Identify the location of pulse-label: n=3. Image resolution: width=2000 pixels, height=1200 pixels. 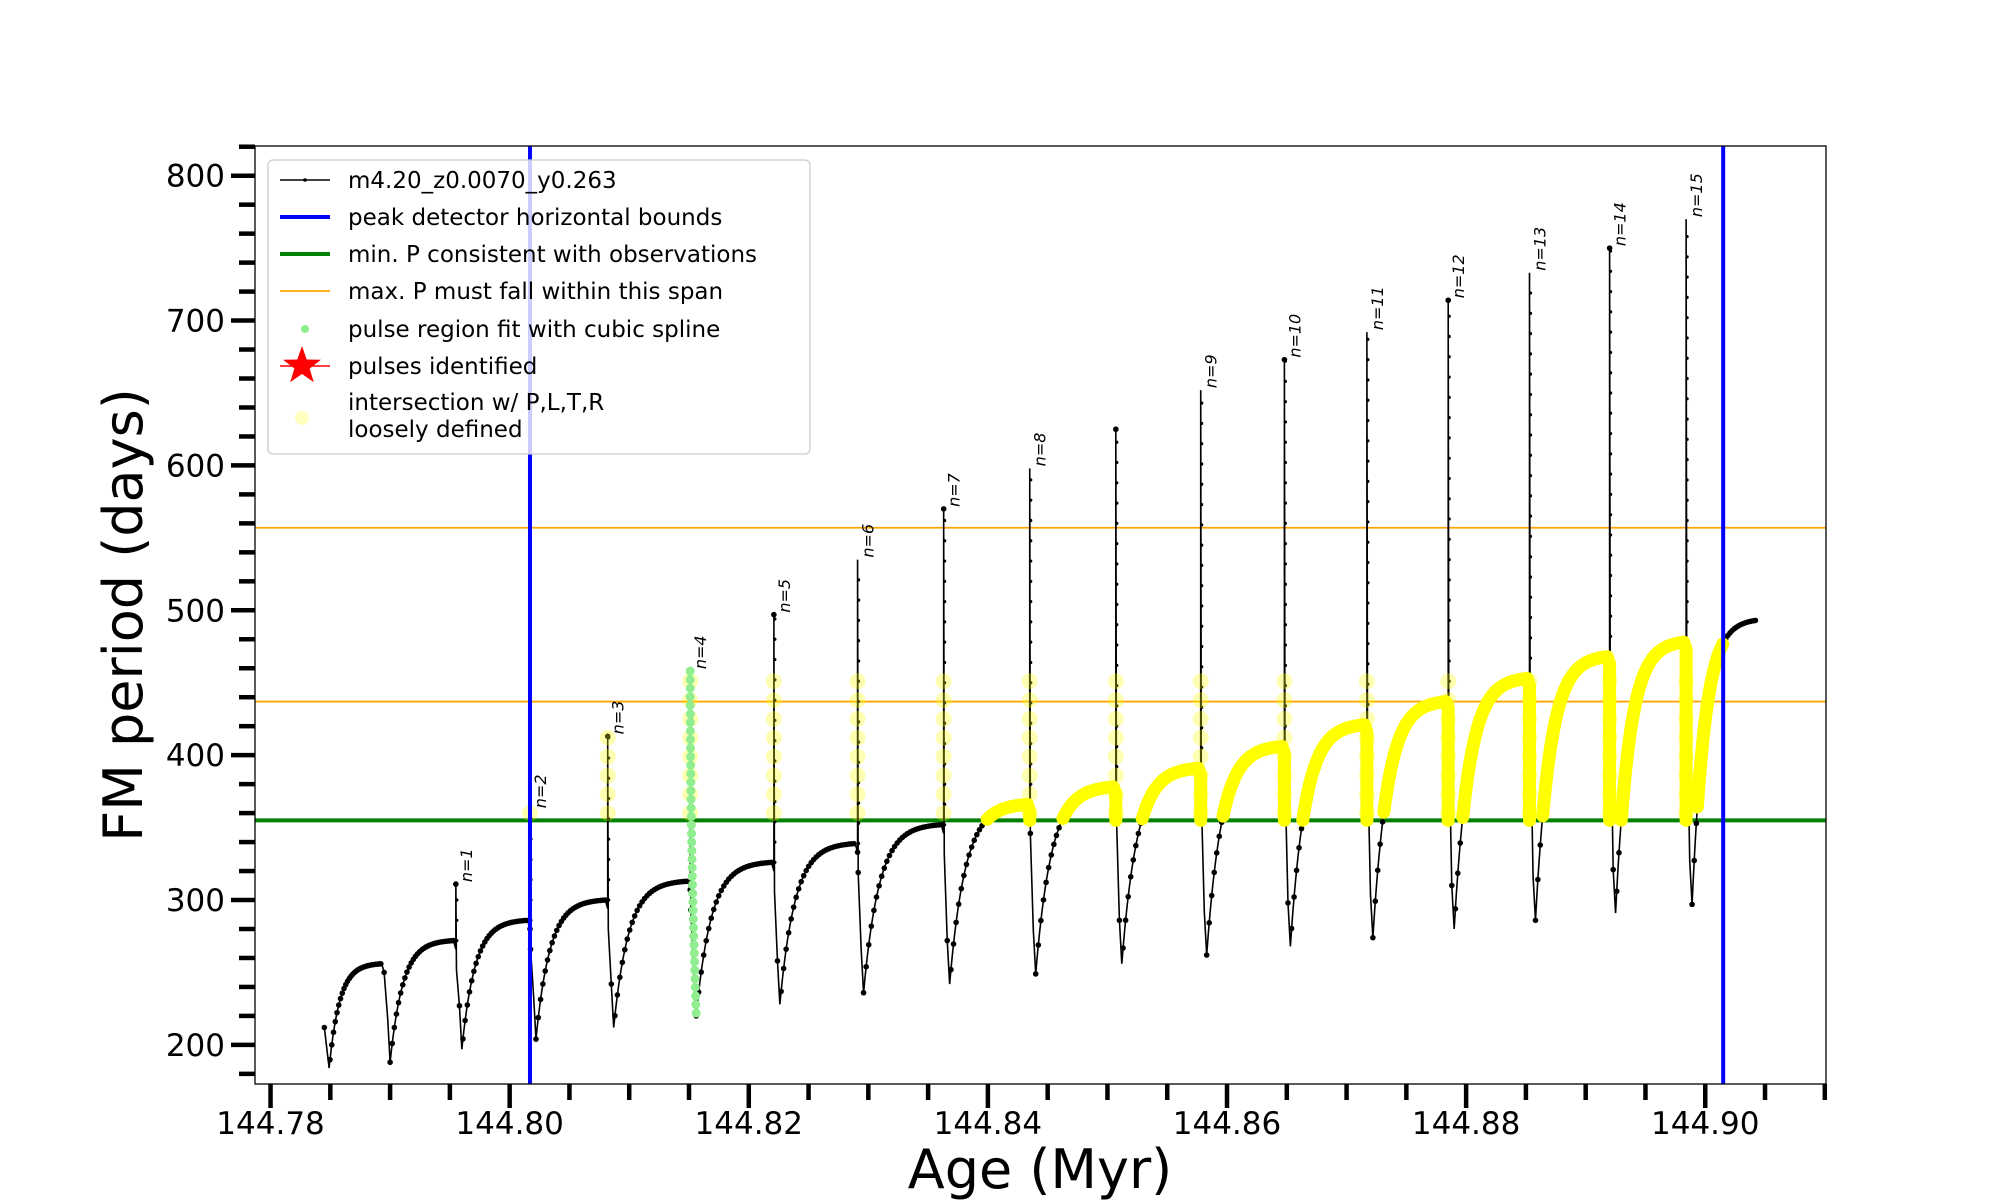
(618, 718).